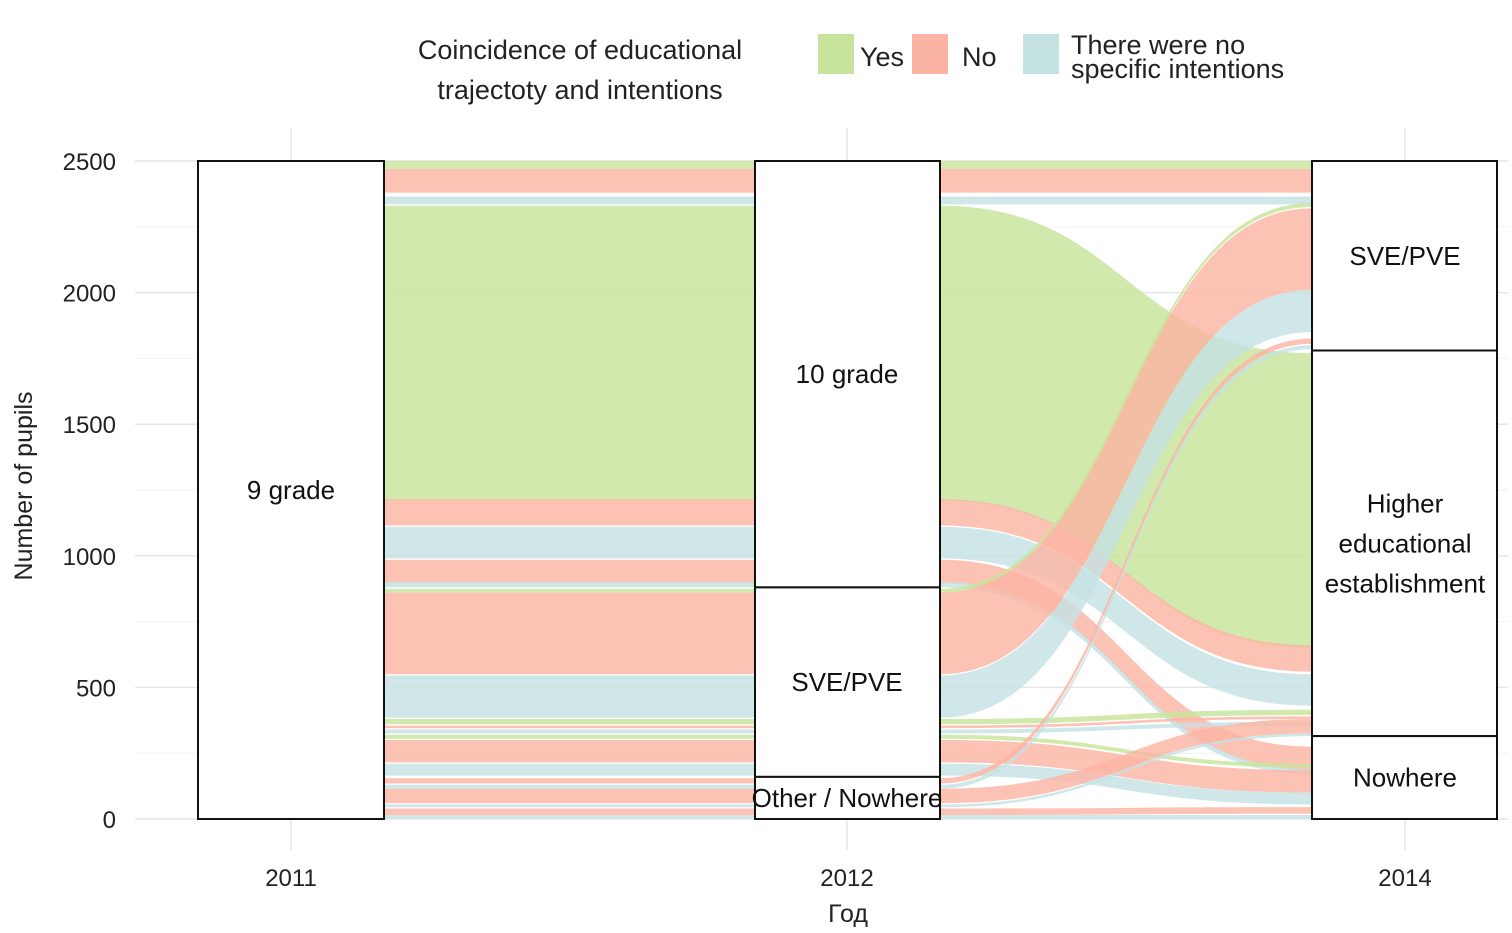 The height and width of the screenshot is (933, 1512). I want to click on stratum-label: Higher, so click(1405, 503).